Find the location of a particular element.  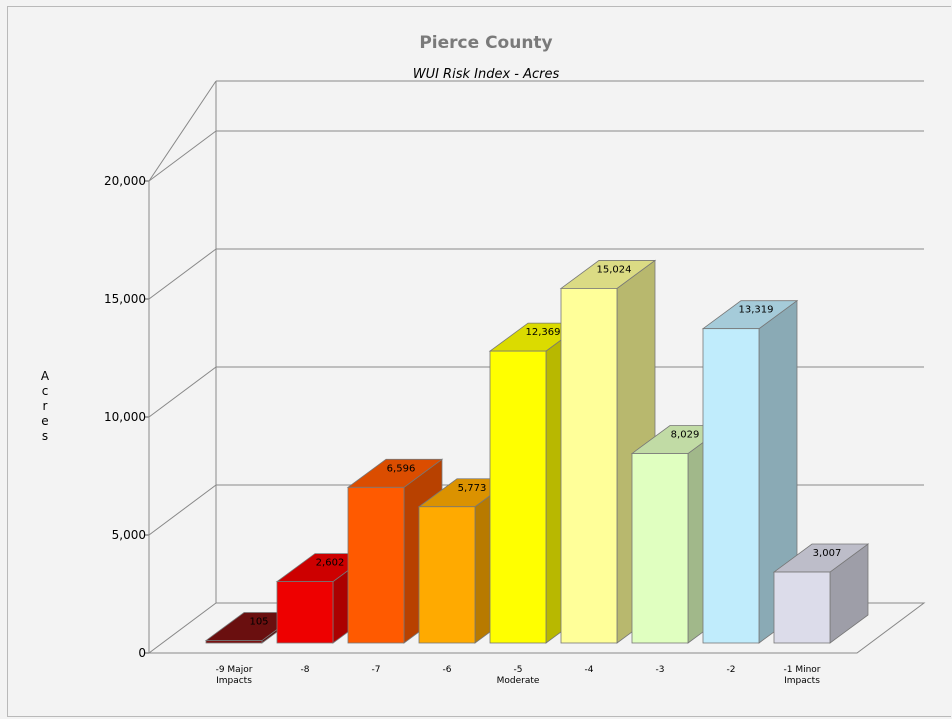

data-label: 5,773 is located at coordinates (472, 488).